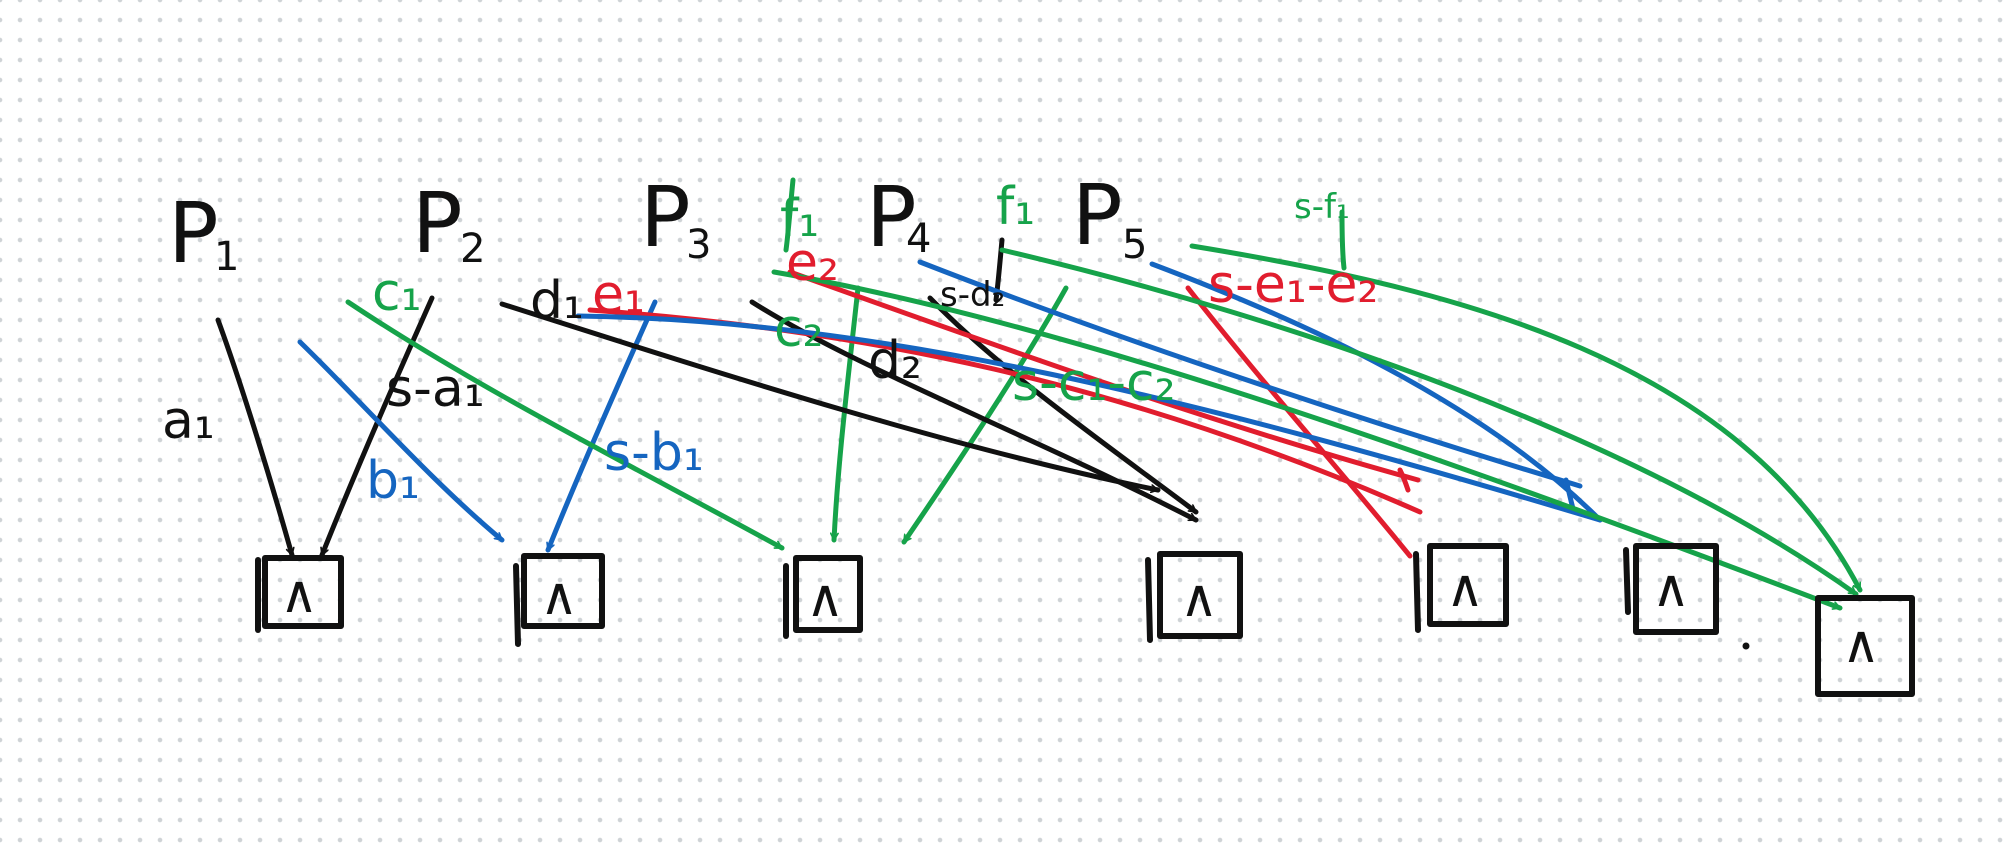  Describe the element at coordinates (1299, 422) in the screenshot. I see `edge-s-e1-e2` at that location.